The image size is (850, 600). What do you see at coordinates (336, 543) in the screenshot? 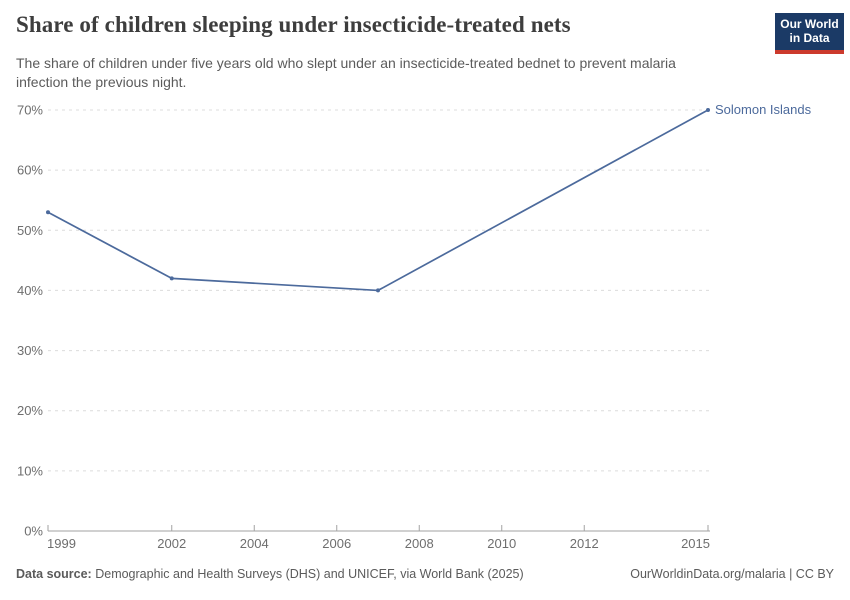
I see `x-axis-tick-label: 2006` at bounding box center [336, 543].